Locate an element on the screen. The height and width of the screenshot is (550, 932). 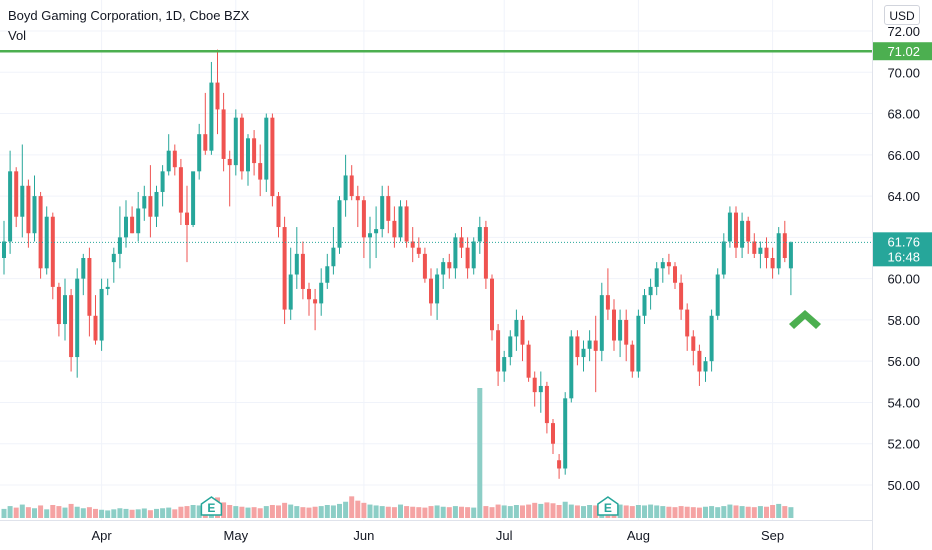
time-tick-label: Apr is located at coordinates (101, 535).